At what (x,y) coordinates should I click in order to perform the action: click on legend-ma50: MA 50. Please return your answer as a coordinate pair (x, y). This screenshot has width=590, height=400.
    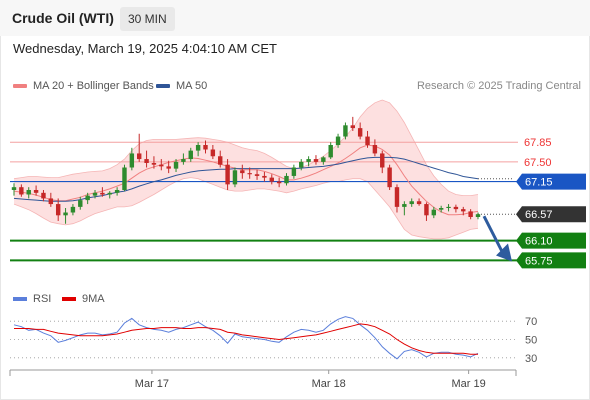
    Looking at the image, I should click on (181, 86).